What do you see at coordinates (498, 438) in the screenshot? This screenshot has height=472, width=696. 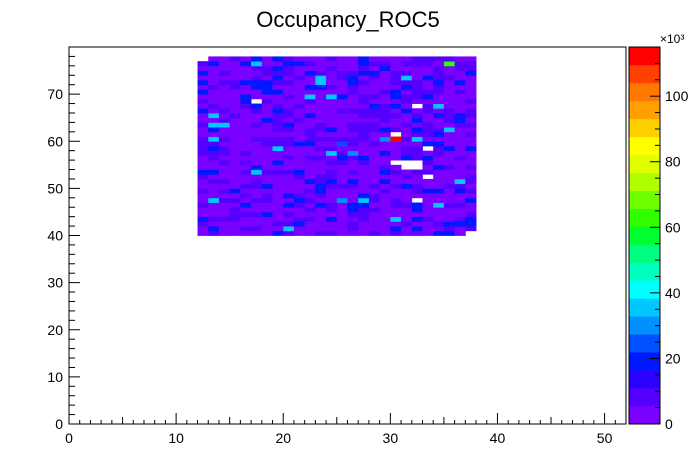 I see `x-tick-label: 40` at bounding box center [498, 438].